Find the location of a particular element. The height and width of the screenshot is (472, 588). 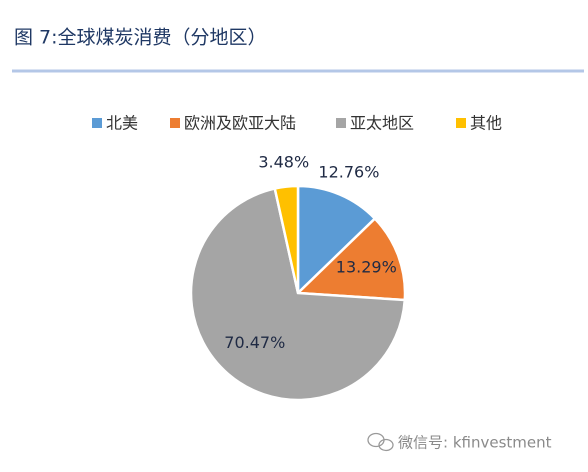

legend-label: 北美 is located at coordinates (122, 123).